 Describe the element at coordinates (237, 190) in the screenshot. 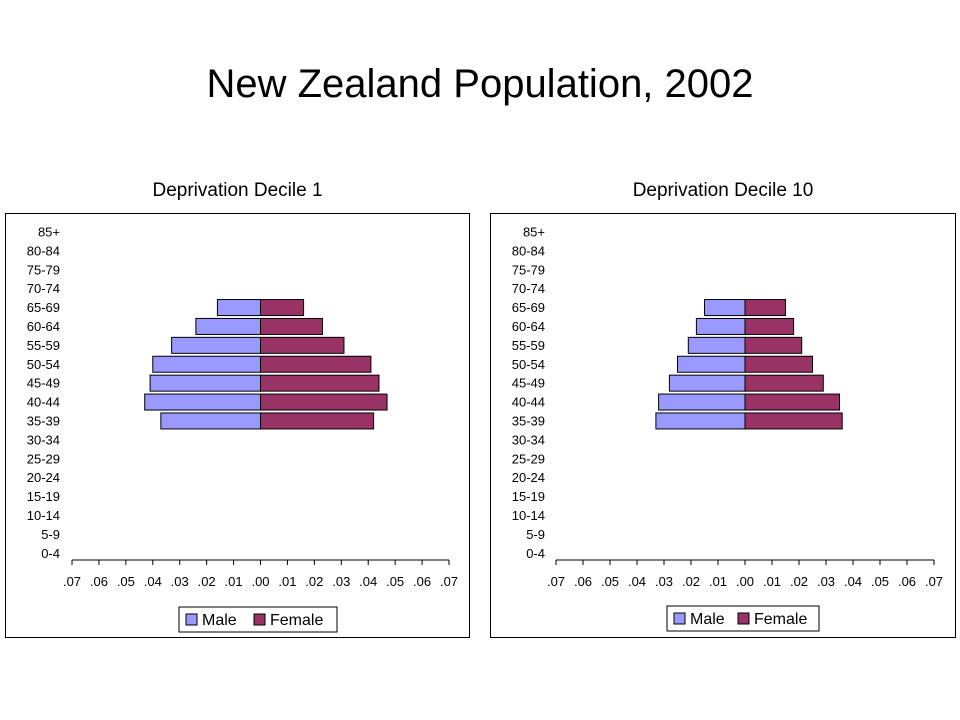

I see `chart-title-decile-1: Deprivation Decile 1` at that location.